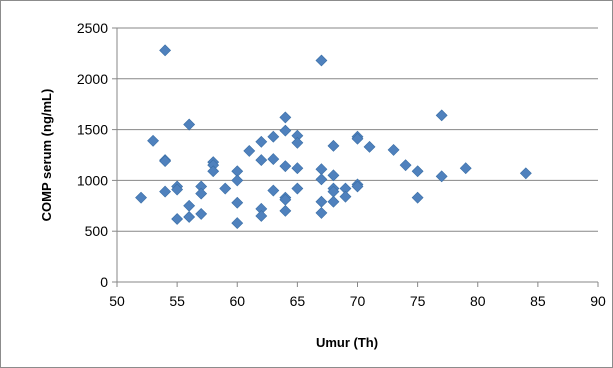 Image resolution: width=613 pixels, height=368 pixels. I want to click on x-tick-label: 55, so click(177, 301).